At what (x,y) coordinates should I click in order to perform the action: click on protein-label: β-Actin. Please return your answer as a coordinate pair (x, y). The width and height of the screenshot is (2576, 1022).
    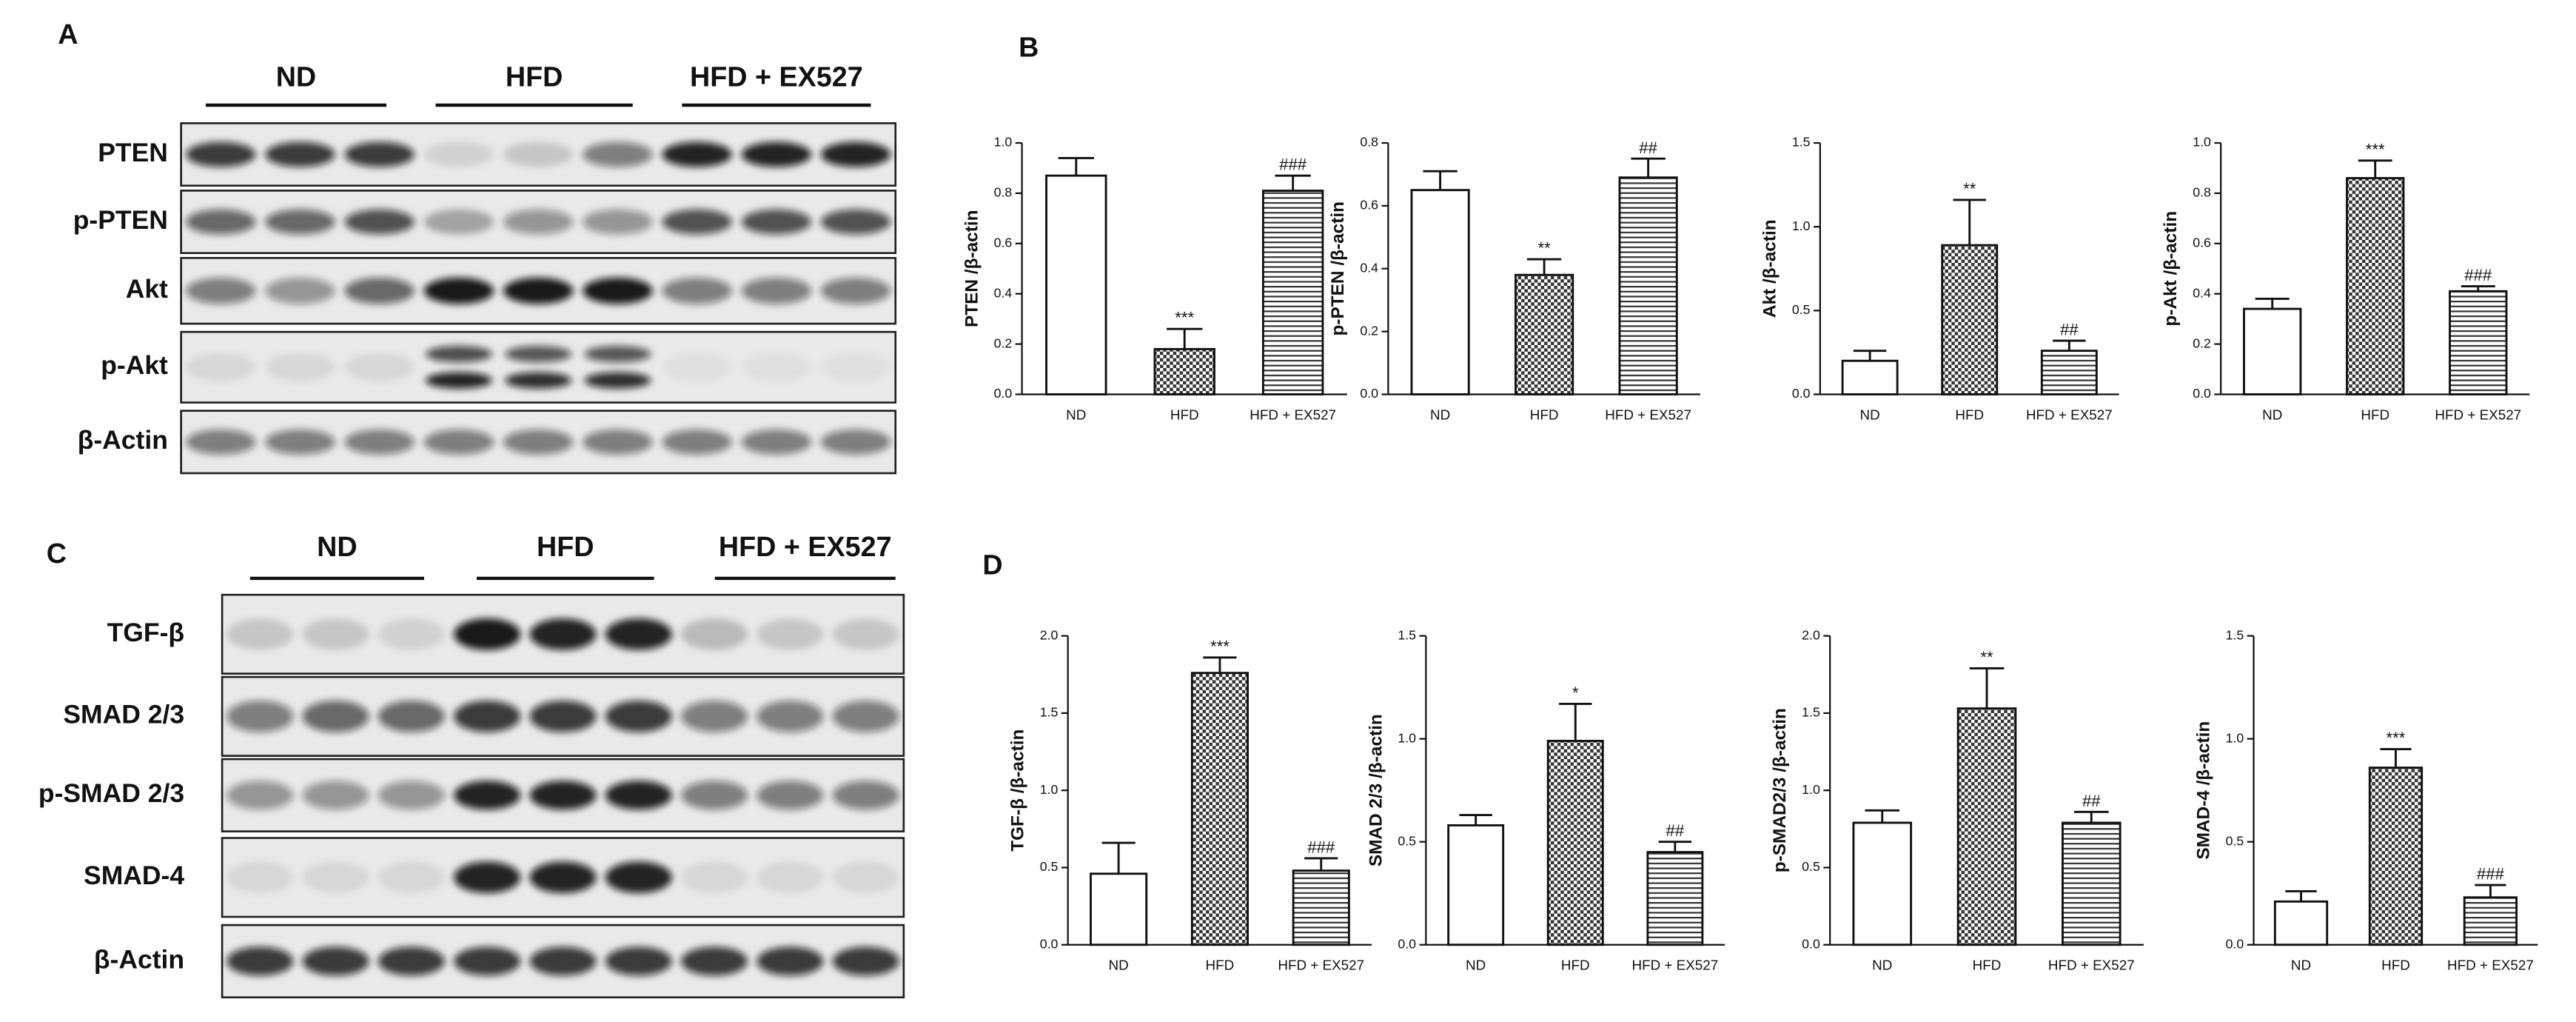
    Looking at the image, I should click on (139, 959).